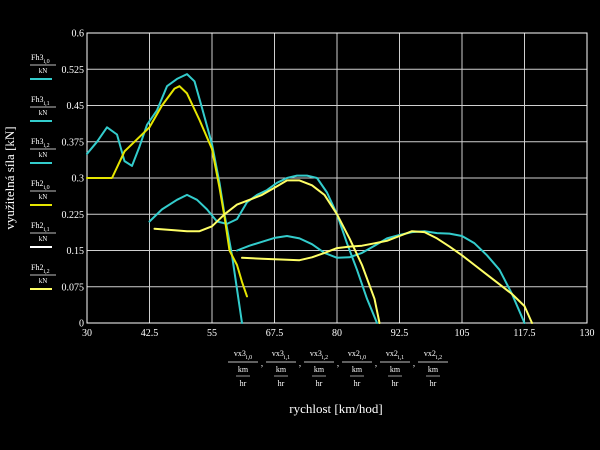 Image resolution: width=600 pixels, height=450 pixels. I want to click on x-tick-label: 80, so click(337, 333).